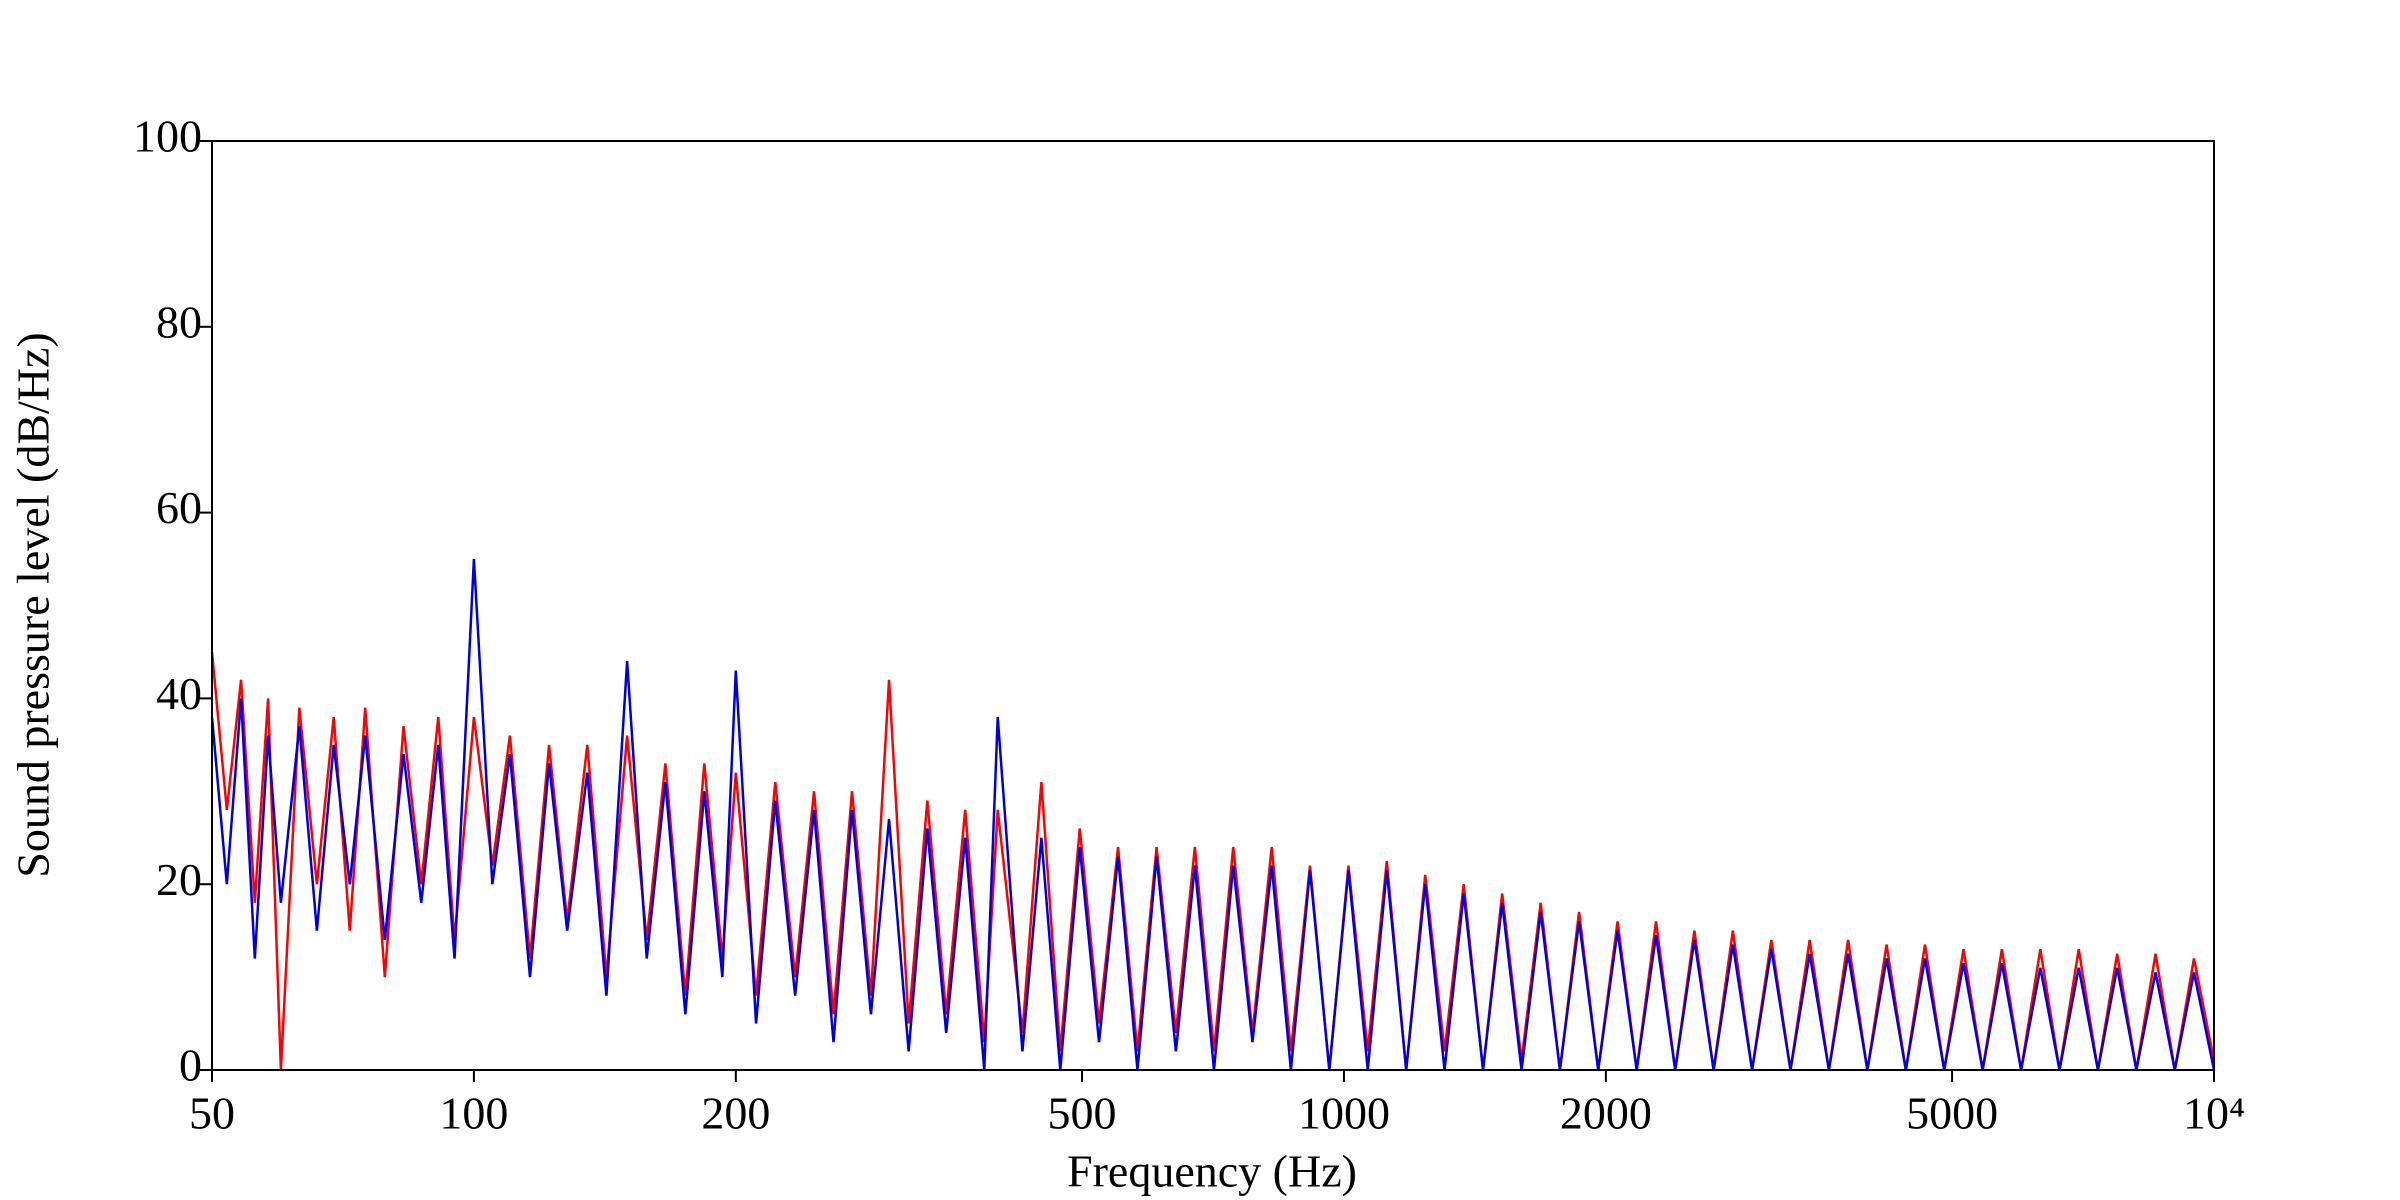 The height and width of the screenshot is (1200, 2400). Describe the element at coordinates (1952, 1113) in the screenshot. I see `x-tick-label: 5000` at that location.